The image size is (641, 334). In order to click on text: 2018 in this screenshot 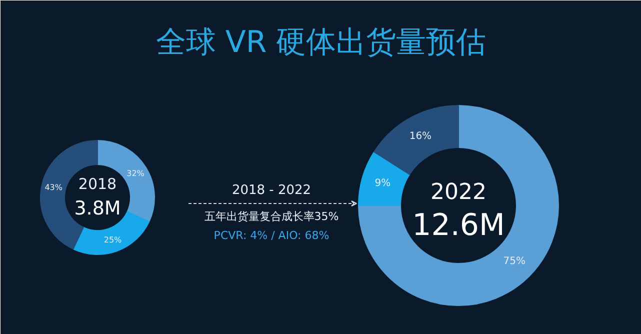, I will do `click(97, 184)`.